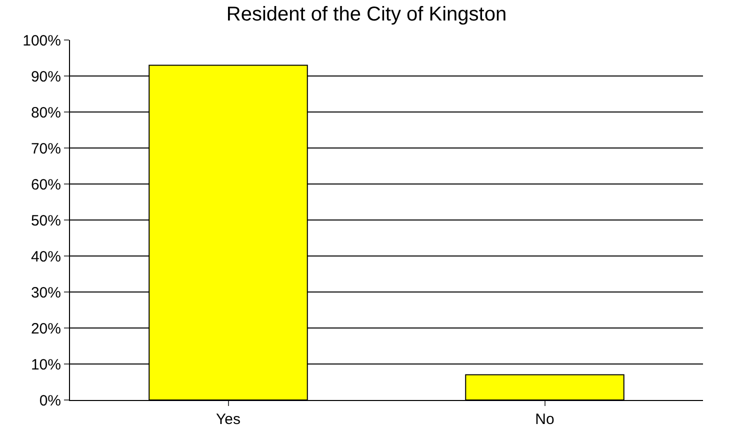 Image resolution: width=733 pixels, height=440 pixels. Describe the element at coordinates (45, 221) in the screenshot. I see `y-tick-label: 50%` at that location.